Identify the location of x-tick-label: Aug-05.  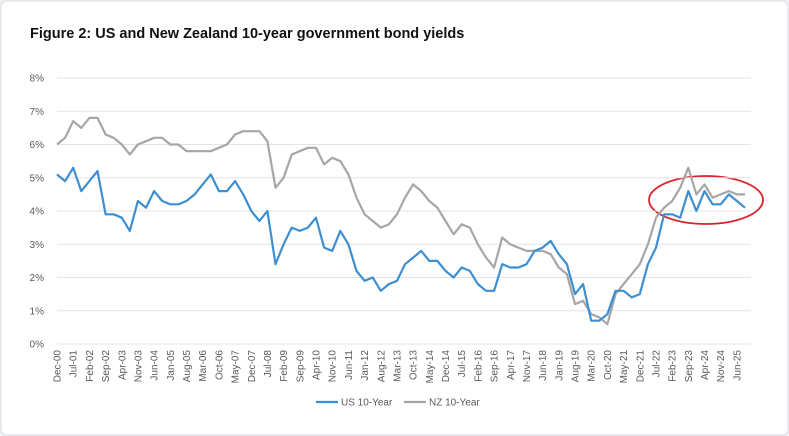
(187, 366).